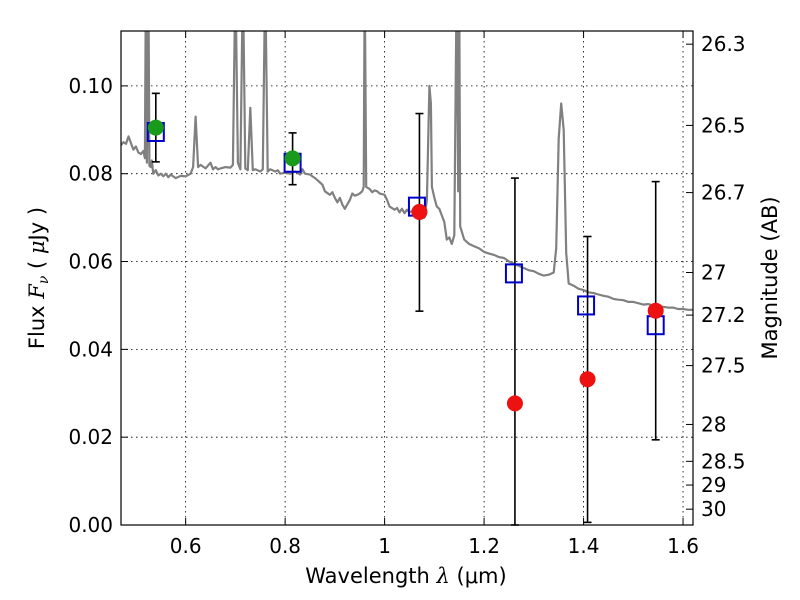  What do you see at coordinates (723, 461) in the screenshot?
I see `y2-tick-label: 28.5` at bounding box center [723, 461].